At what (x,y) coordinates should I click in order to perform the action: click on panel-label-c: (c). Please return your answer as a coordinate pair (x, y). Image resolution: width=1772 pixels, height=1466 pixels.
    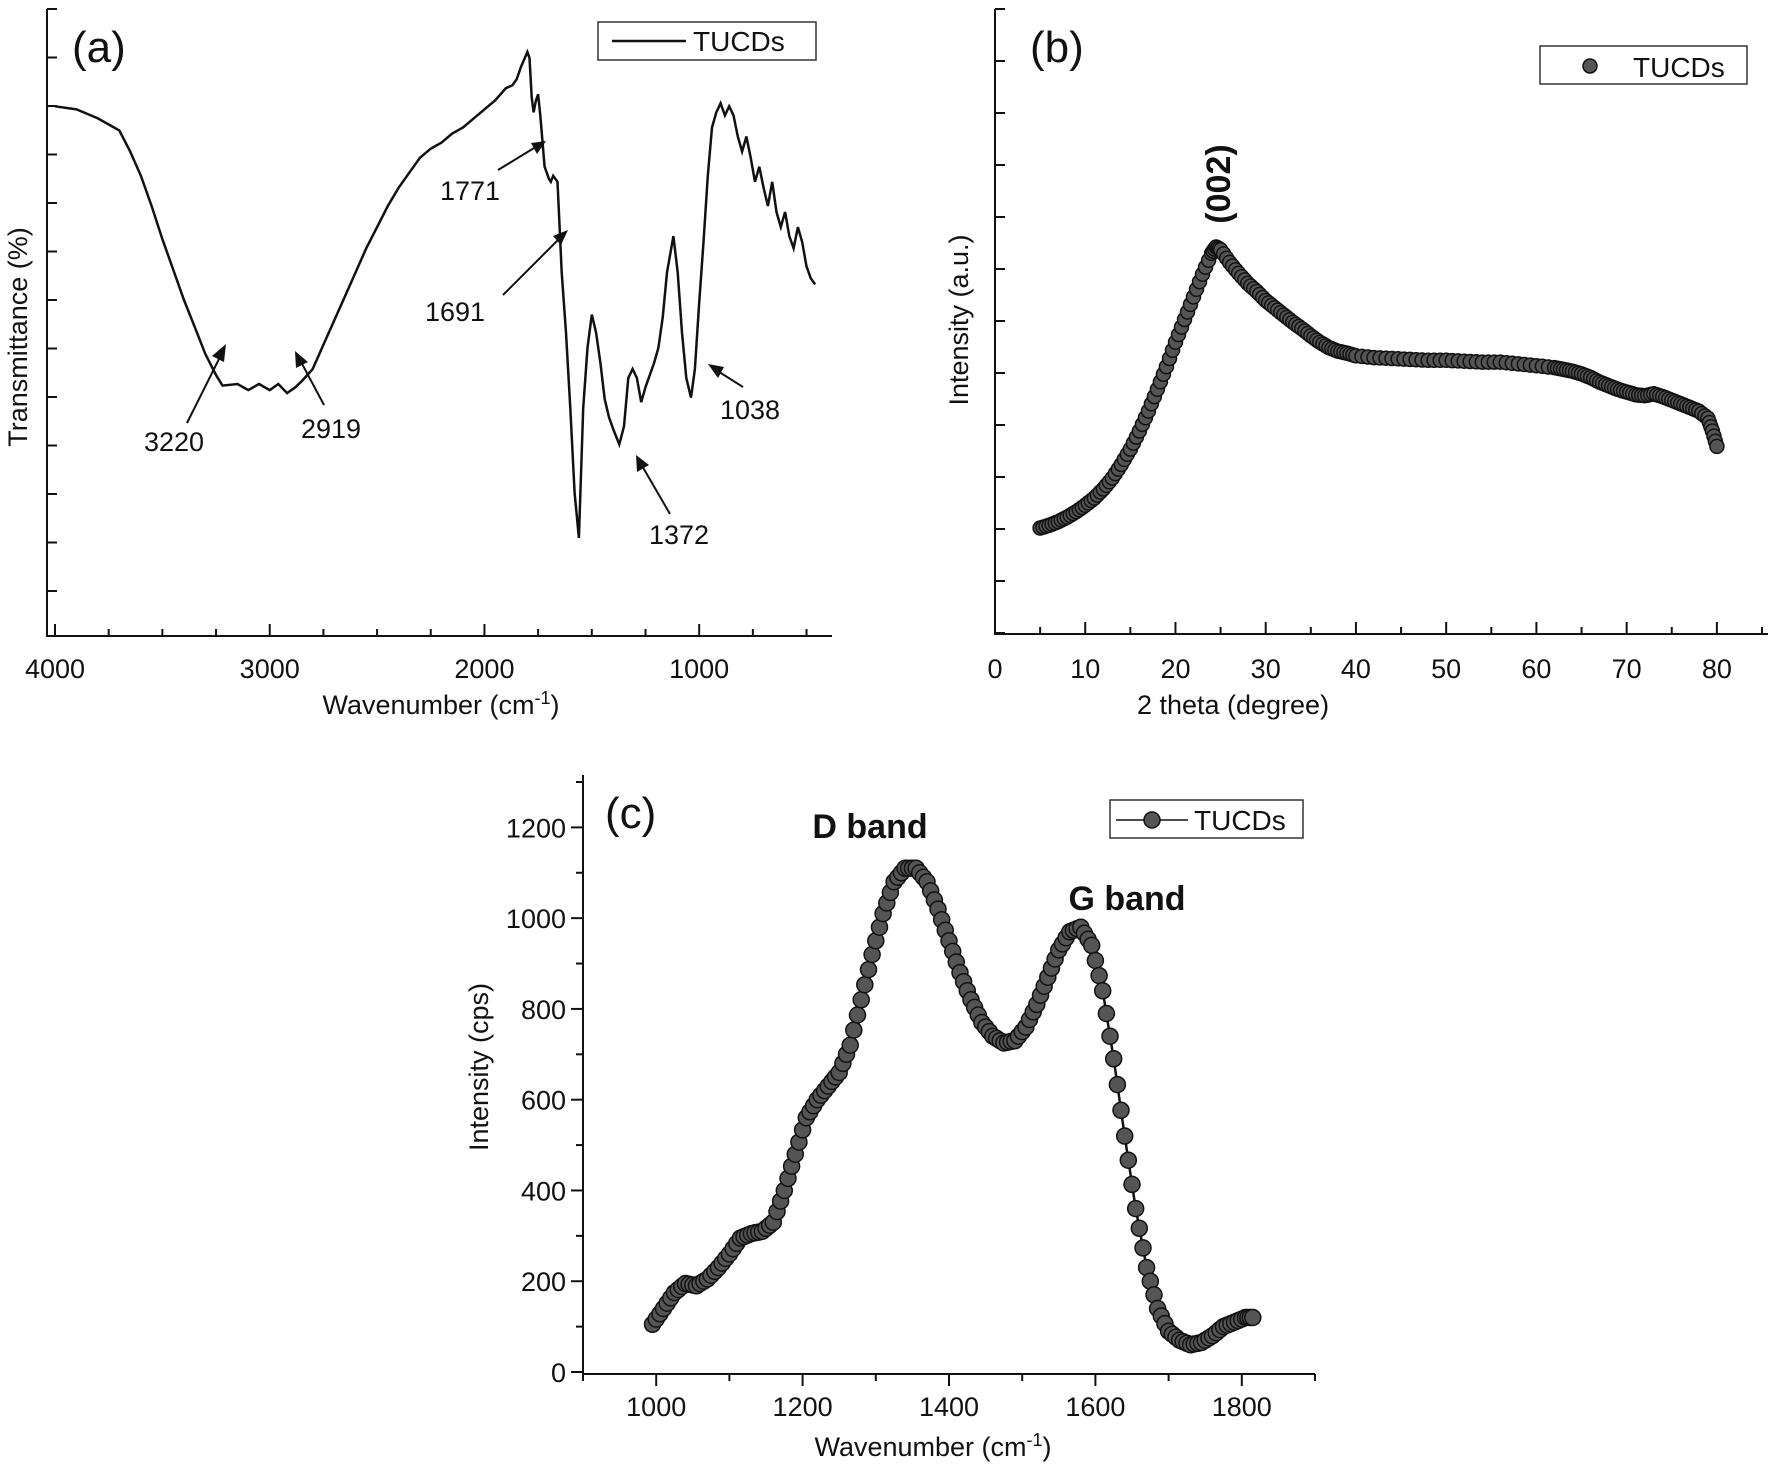
    Looking at the image, I should click on (630, 813).